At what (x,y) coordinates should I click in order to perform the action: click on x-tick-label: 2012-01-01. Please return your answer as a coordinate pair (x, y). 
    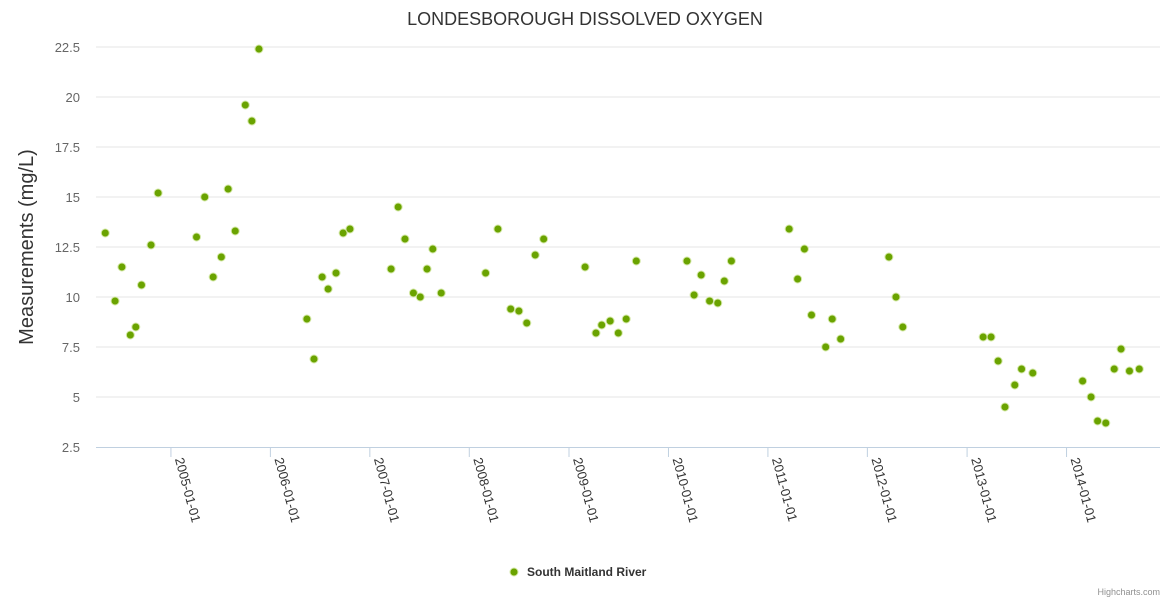
    Looking at the image, I should click on (884, 490).